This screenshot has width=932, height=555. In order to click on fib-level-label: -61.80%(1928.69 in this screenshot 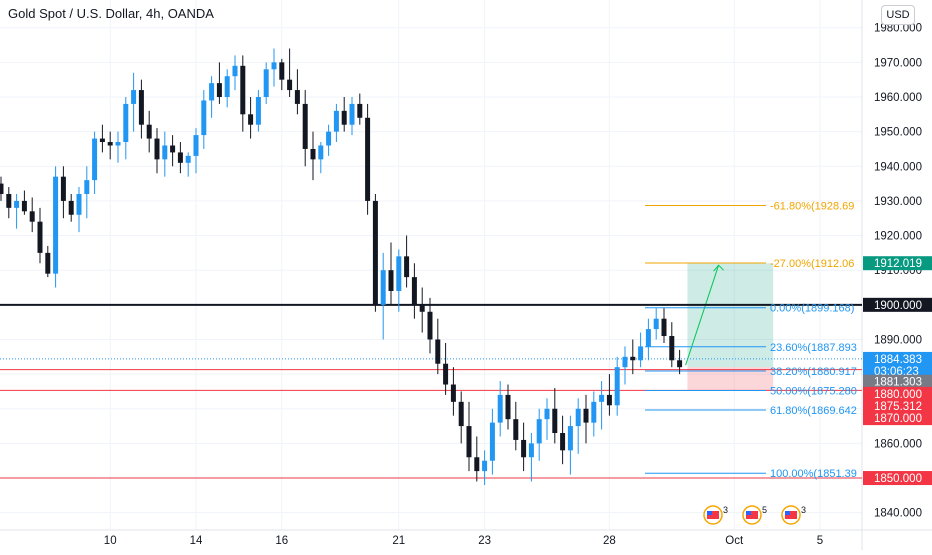, I will do `click(812, 206)`.